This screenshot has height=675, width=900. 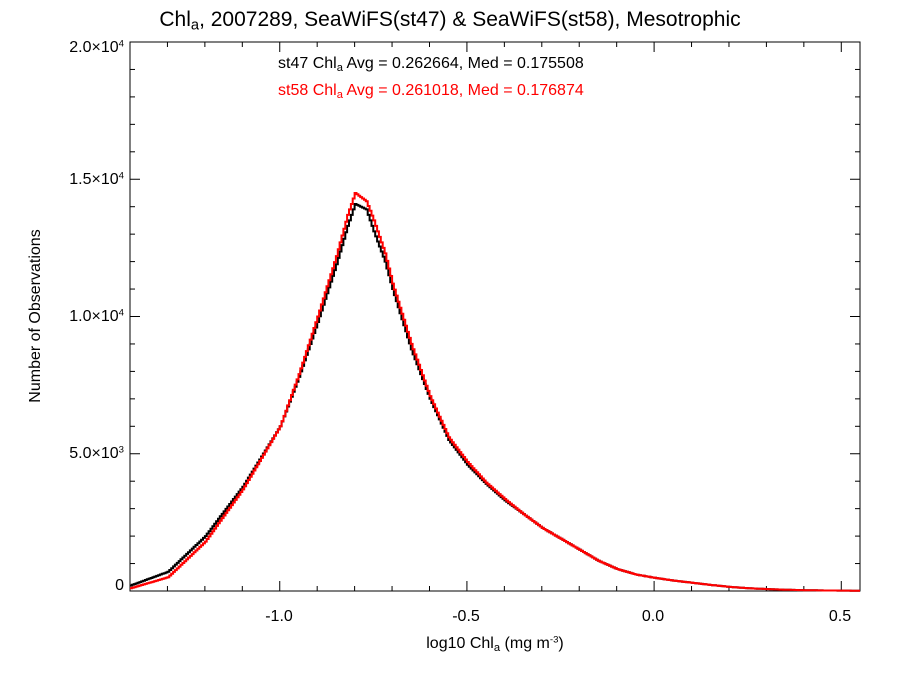 I want to click on y-tick-label: 1.0×10⁴, so click(x=96, y=316).